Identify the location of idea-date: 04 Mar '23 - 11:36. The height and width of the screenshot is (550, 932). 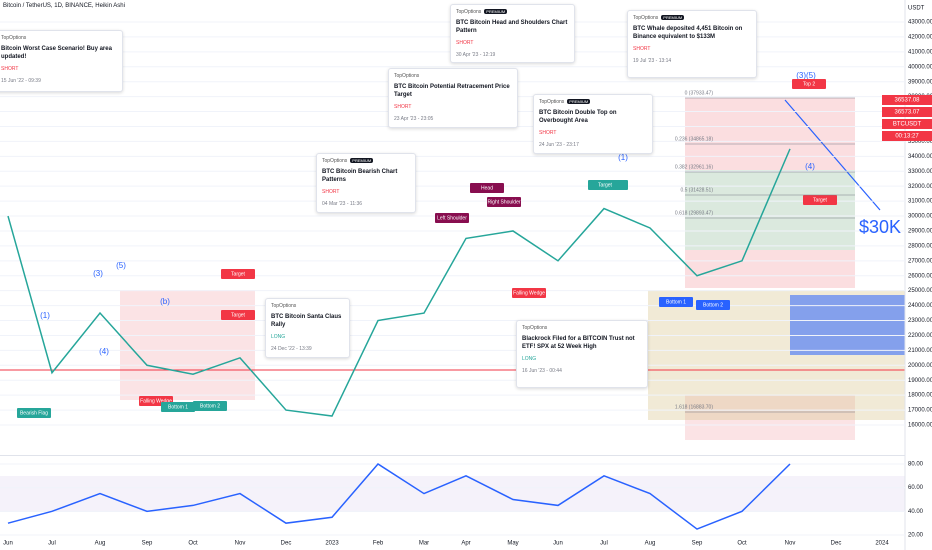
(342, 203).